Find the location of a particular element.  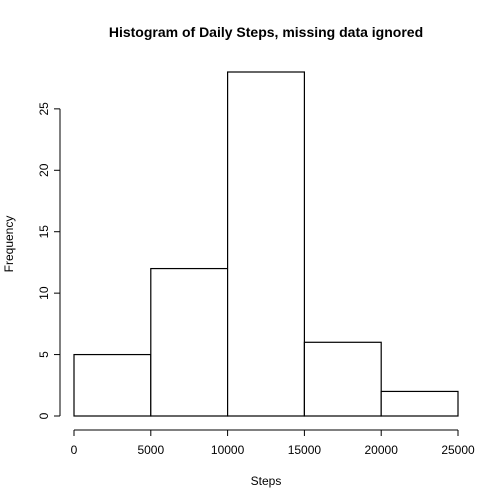

x-tick-label-0: 0 is located at coordinates (74, 450).